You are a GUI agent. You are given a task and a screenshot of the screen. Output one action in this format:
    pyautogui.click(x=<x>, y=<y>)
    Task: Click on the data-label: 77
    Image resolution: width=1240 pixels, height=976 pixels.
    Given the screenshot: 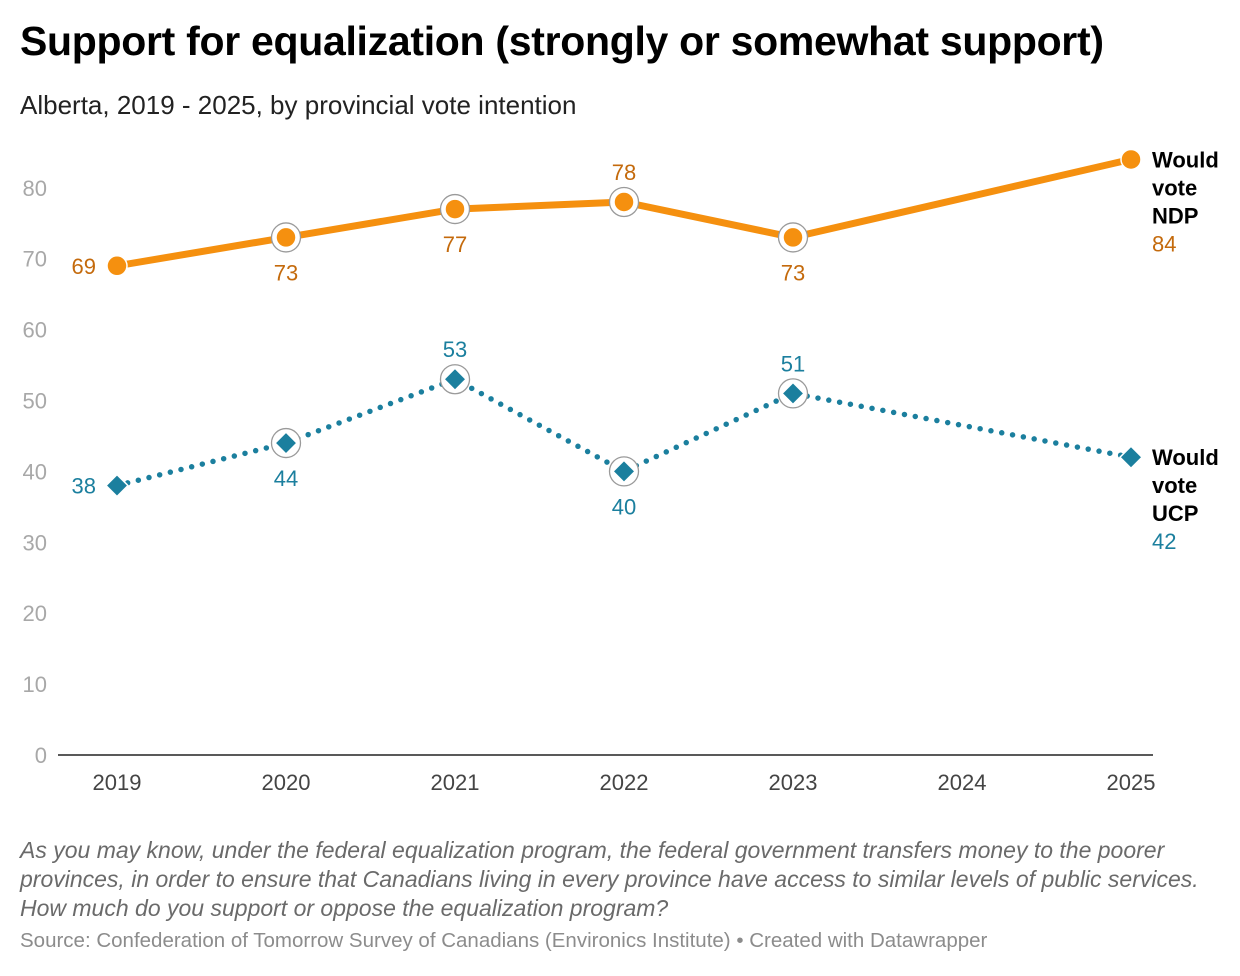 What is the action you would take?
    pyautogui.click(x=455, y=244)
    